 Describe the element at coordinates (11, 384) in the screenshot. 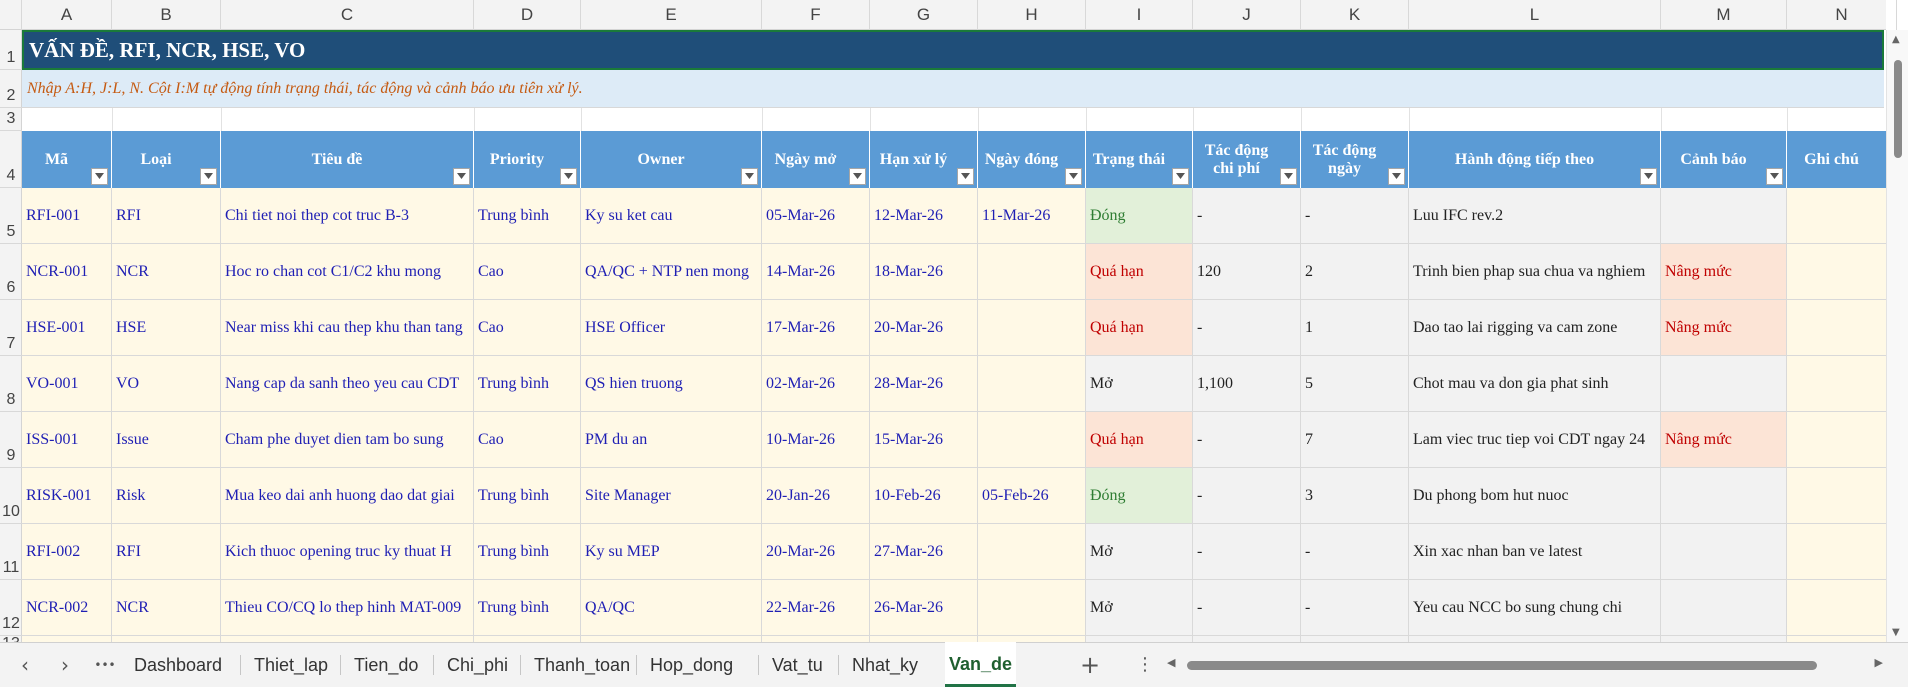

I see `row-header: 8` at that location.